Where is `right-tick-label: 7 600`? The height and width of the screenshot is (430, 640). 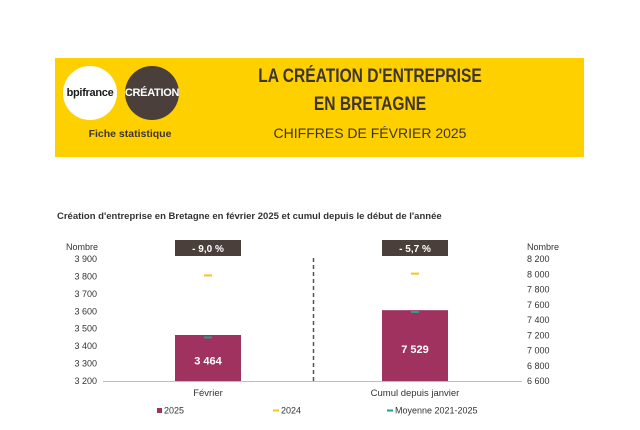
right-tick-label: 7 600 is located at coordinates (538, 305).